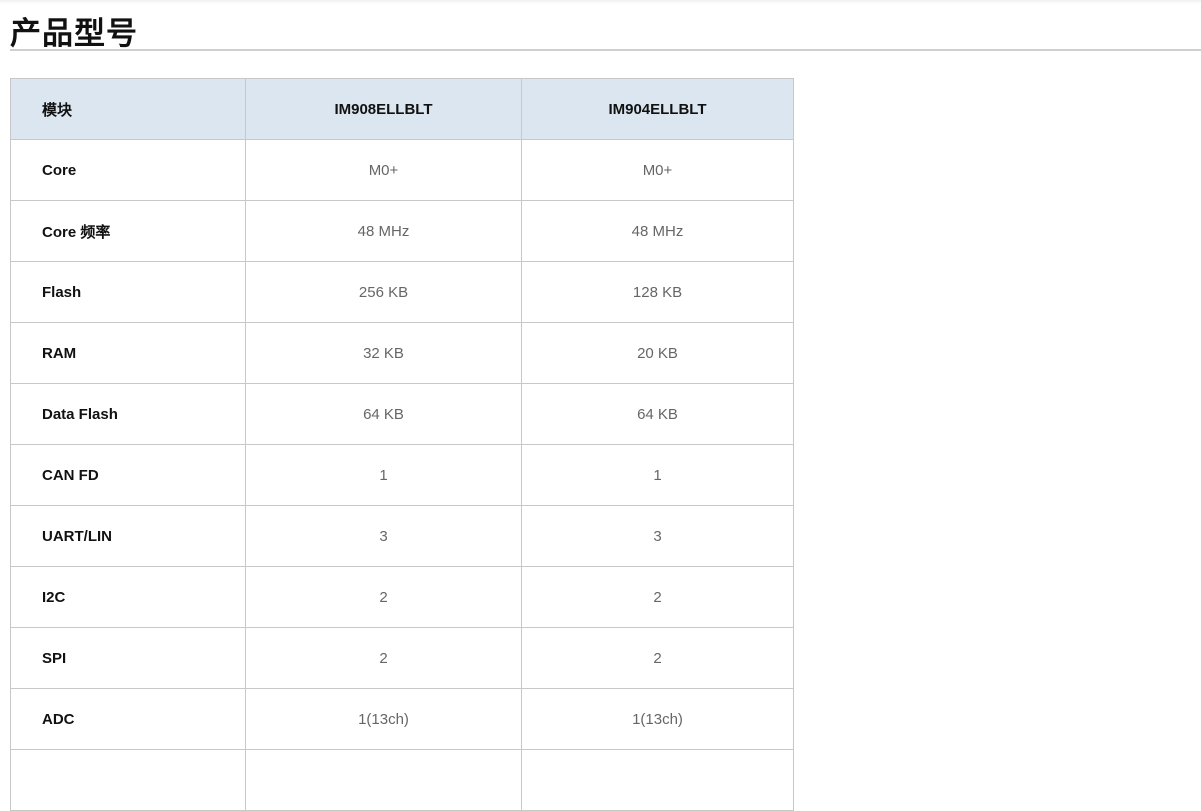 Image resolution: width=1201 pixels, height=811 pixels. I want to click on row-label: SPI, so click(128, 658).